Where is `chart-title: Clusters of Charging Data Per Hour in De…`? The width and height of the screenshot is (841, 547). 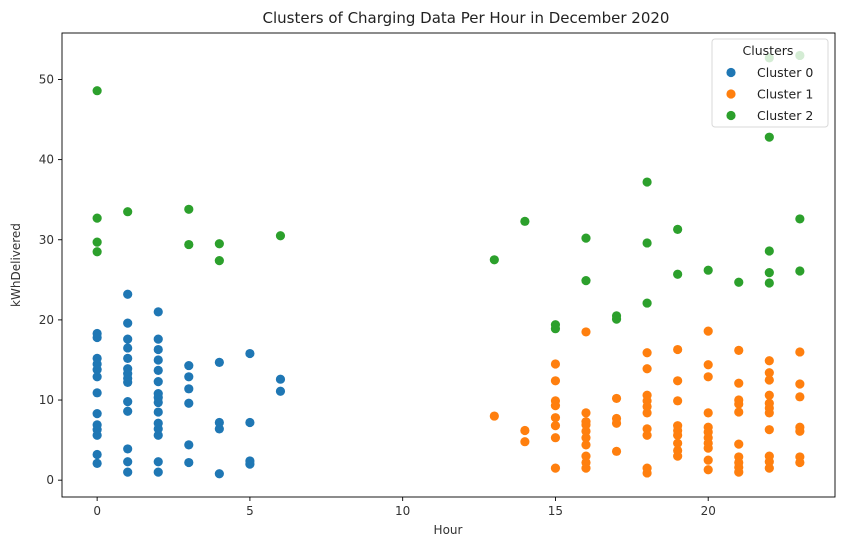
chart-title: Clusters of Charging Data Per Hour in De… is located at coordinates (466, 18).